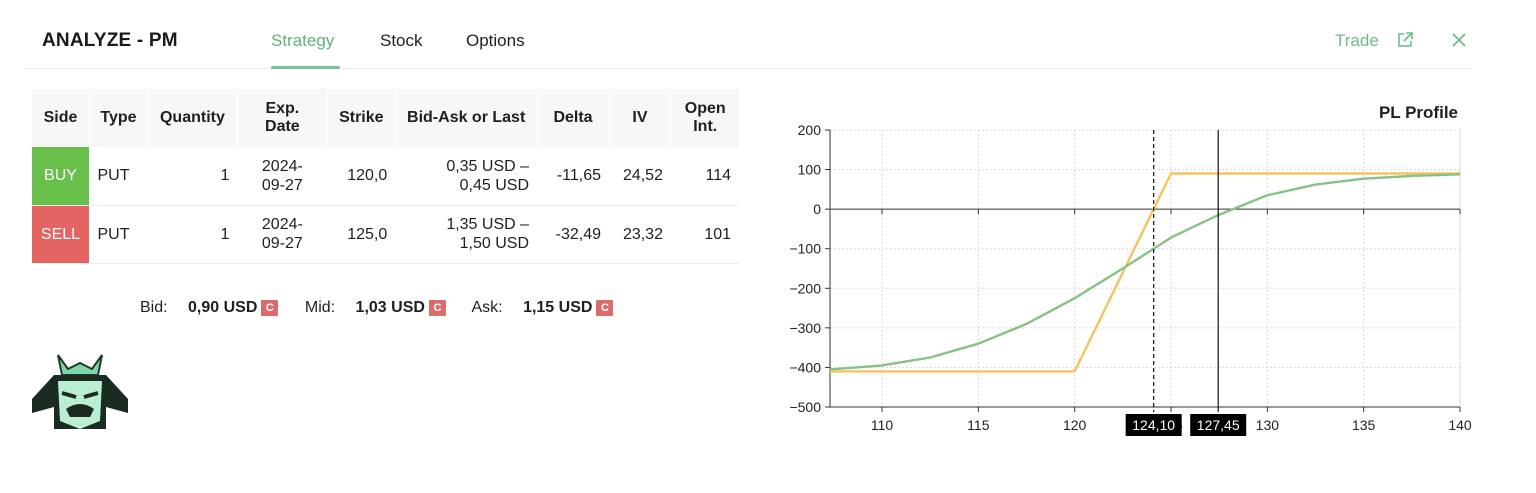  I want to click on col-strike: Strike, so click(361, 118).